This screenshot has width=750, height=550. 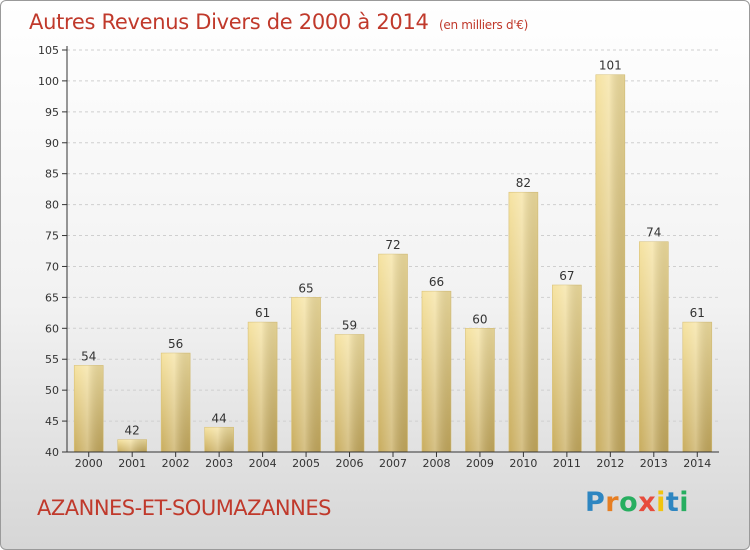 What do you see at coordinates (484, 25) in the screenshot?
I see `chart-subtitle: (en milliers d'€)` at bounding box center [484, 25].